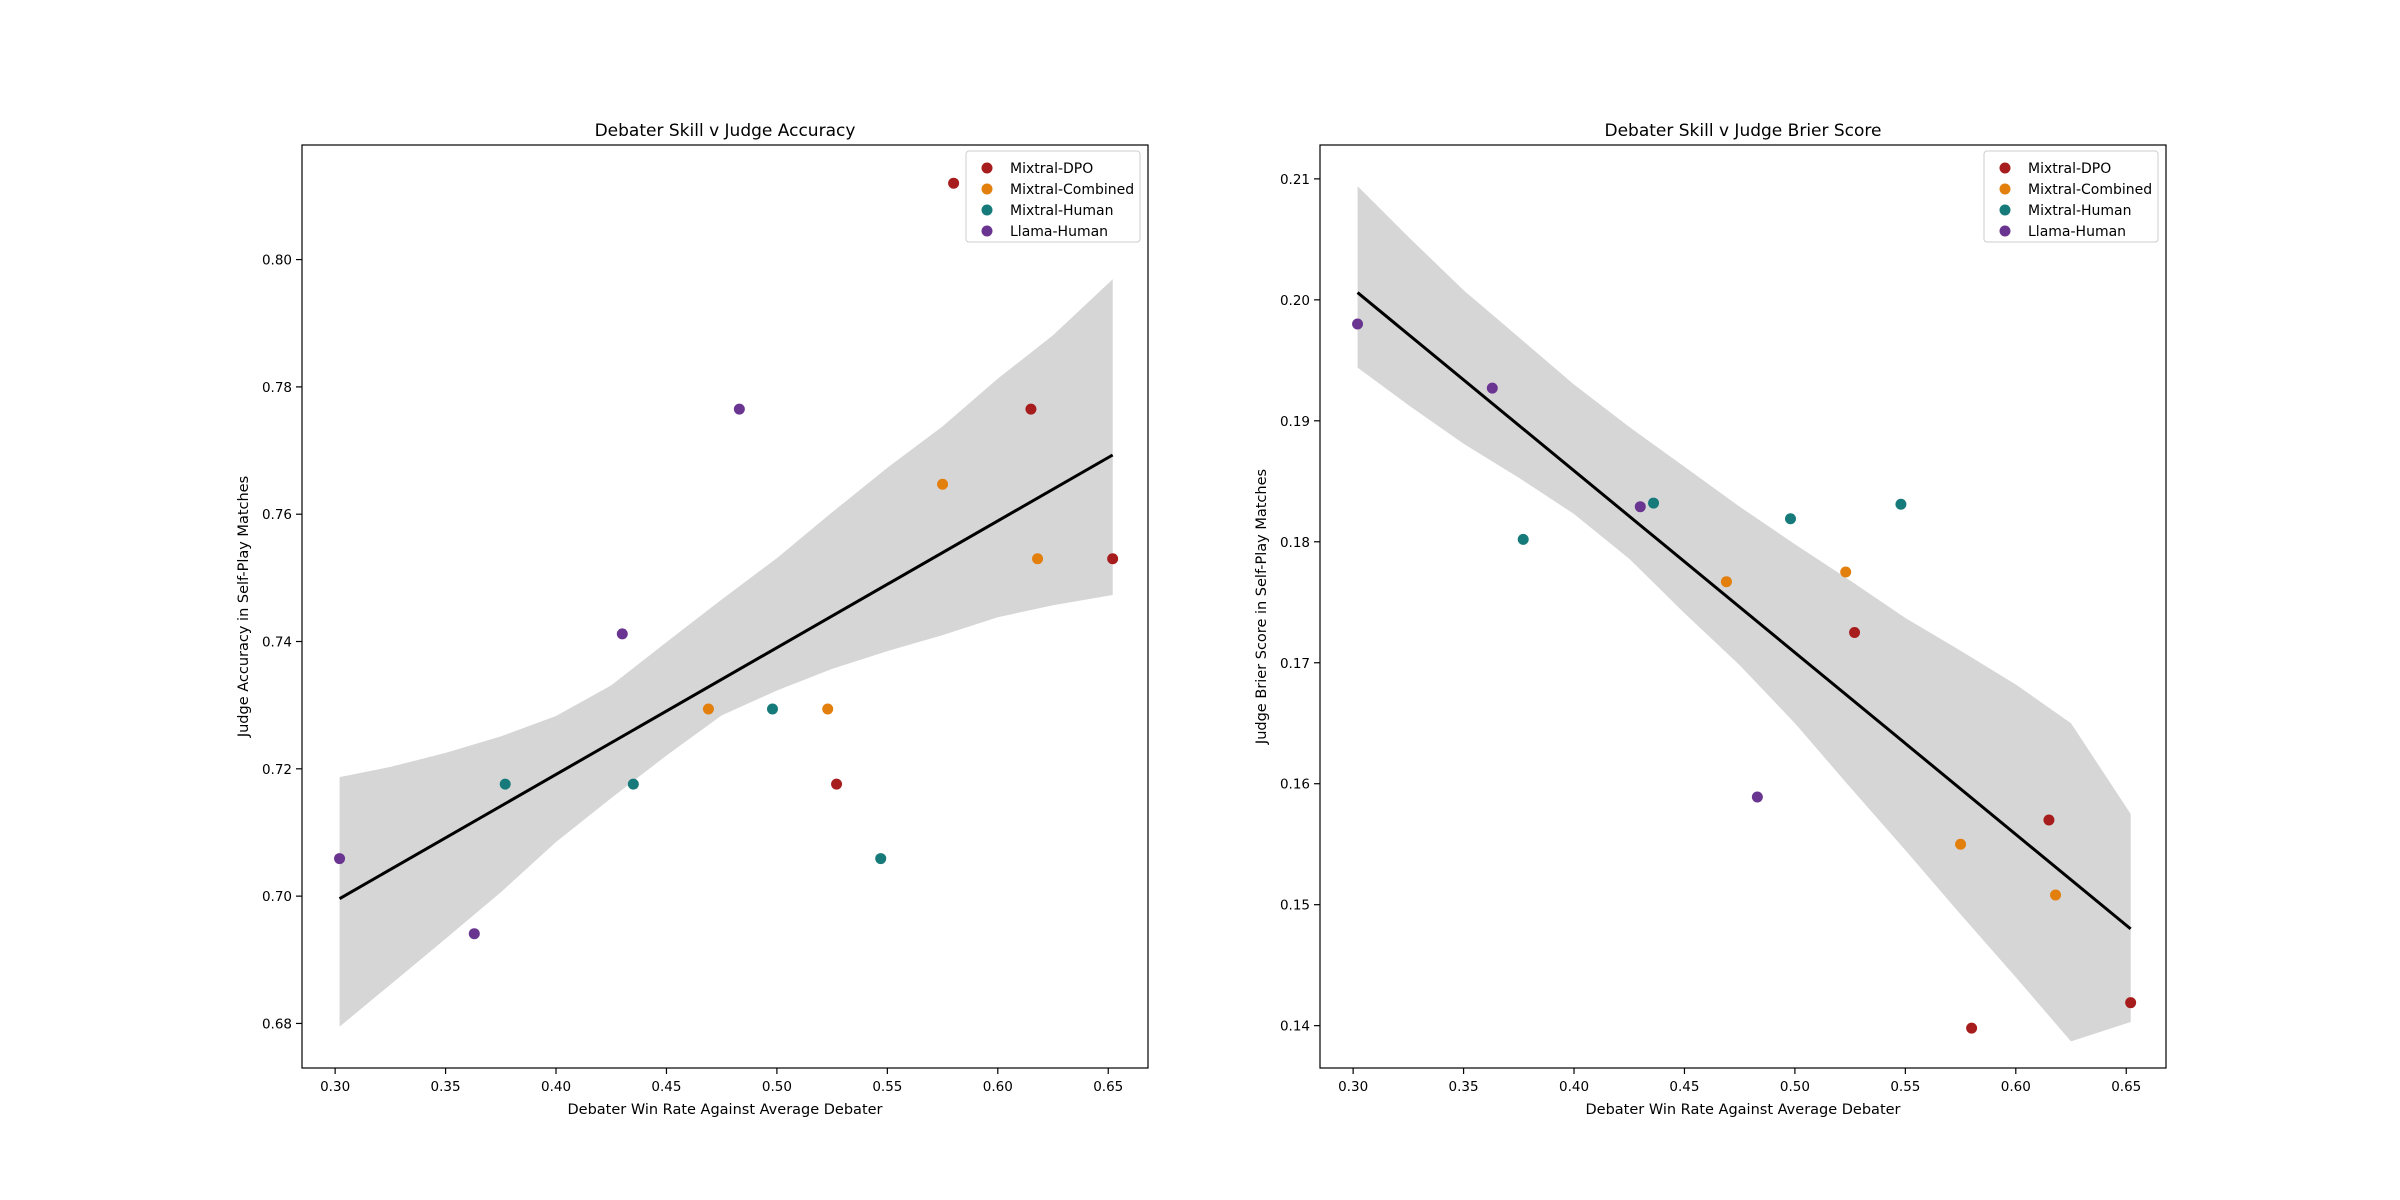 This screenshot has width=2400, height=1200. What do you see at coordinates (1262, 607) in the screenshot?
I see `y-axis-label: Judge Brier Score in Self-Play Matches` at bounding box center [1262, 607].